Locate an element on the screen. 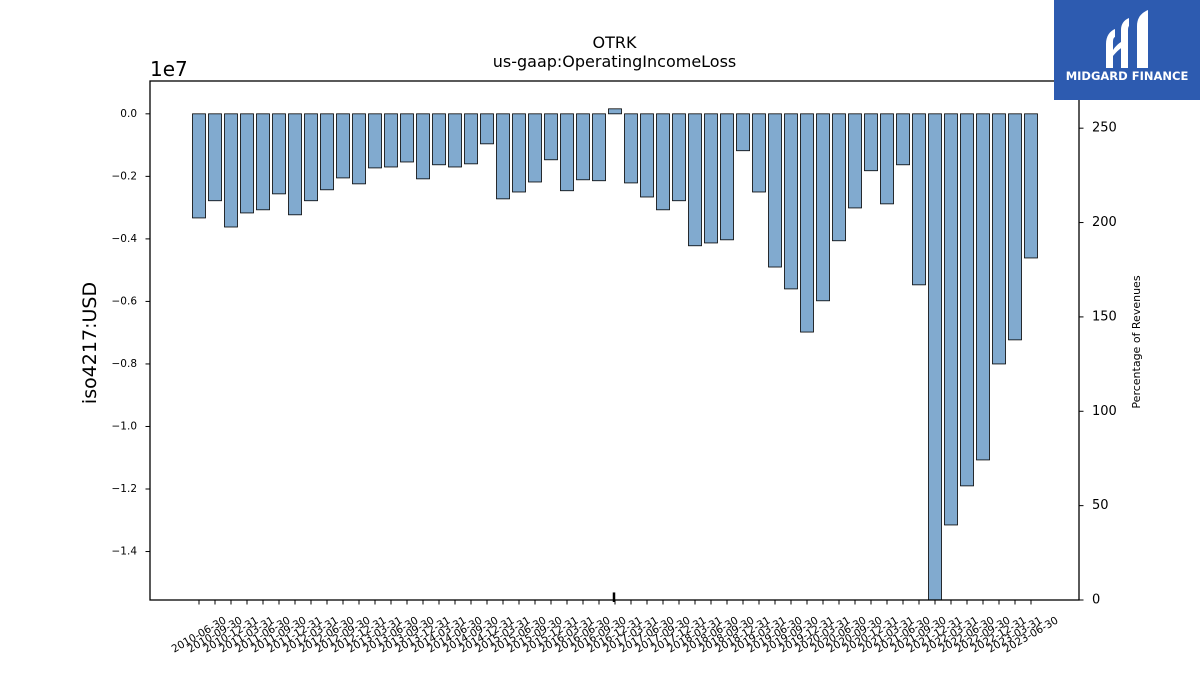 This screenshot has height=675, width=1200. y-tick-label: −0.6 is located at coordinates (125, 301).